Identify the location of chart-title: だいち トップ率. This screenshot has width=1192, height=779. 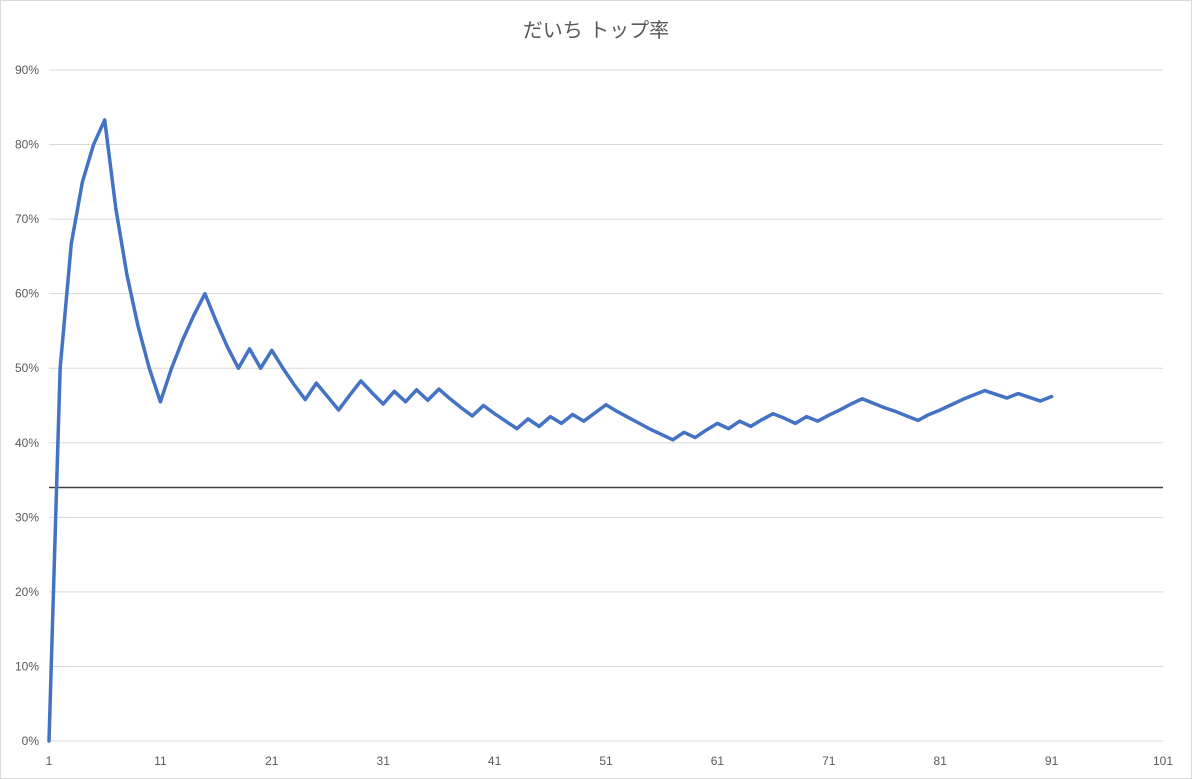
(596, 30).